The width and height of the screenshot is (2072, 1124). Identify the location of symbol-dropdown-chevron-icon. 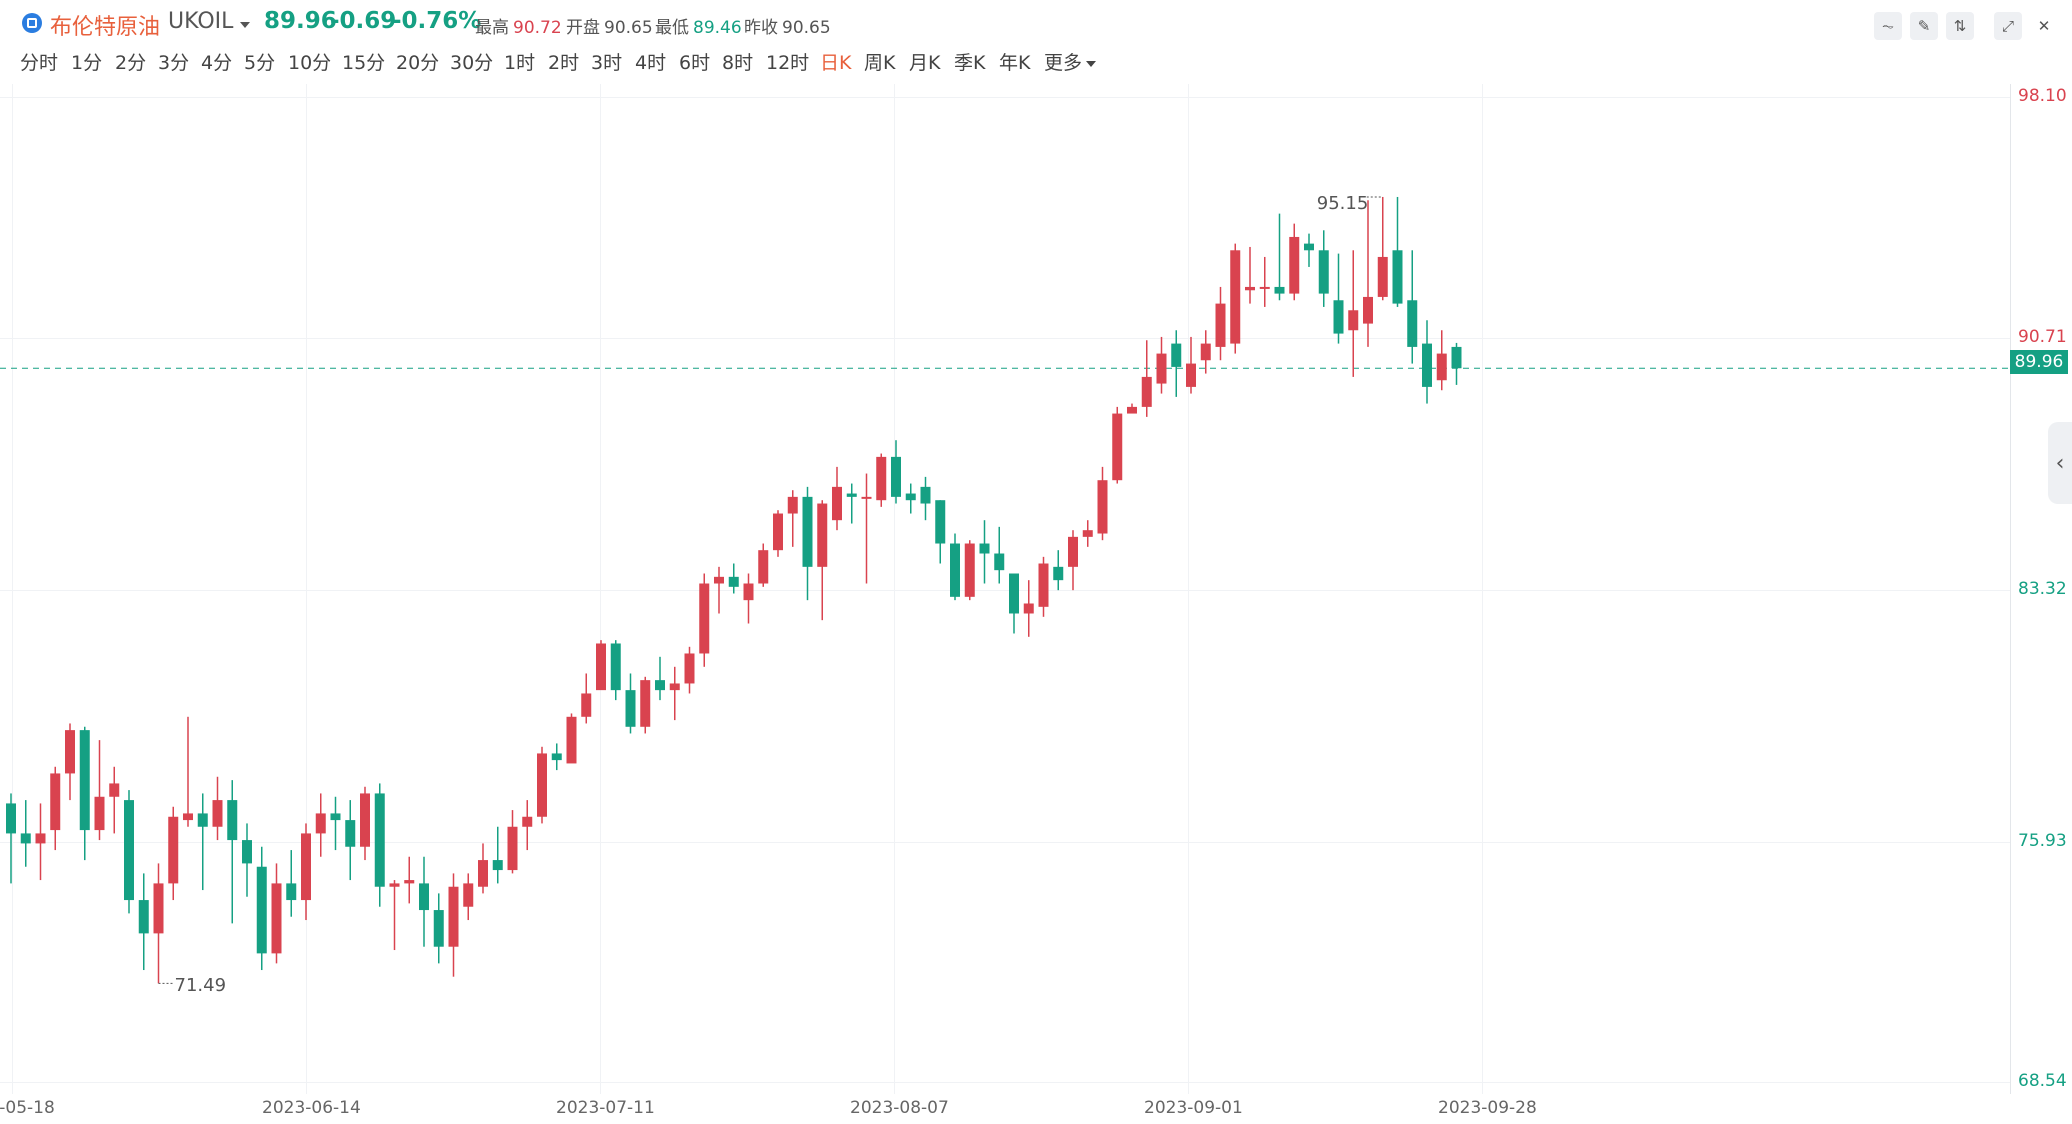
(245, 25).